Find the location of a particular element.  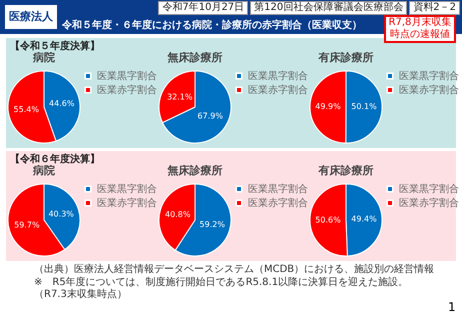

text: 令和7年10月27日 is located at coordinates (203, 8).